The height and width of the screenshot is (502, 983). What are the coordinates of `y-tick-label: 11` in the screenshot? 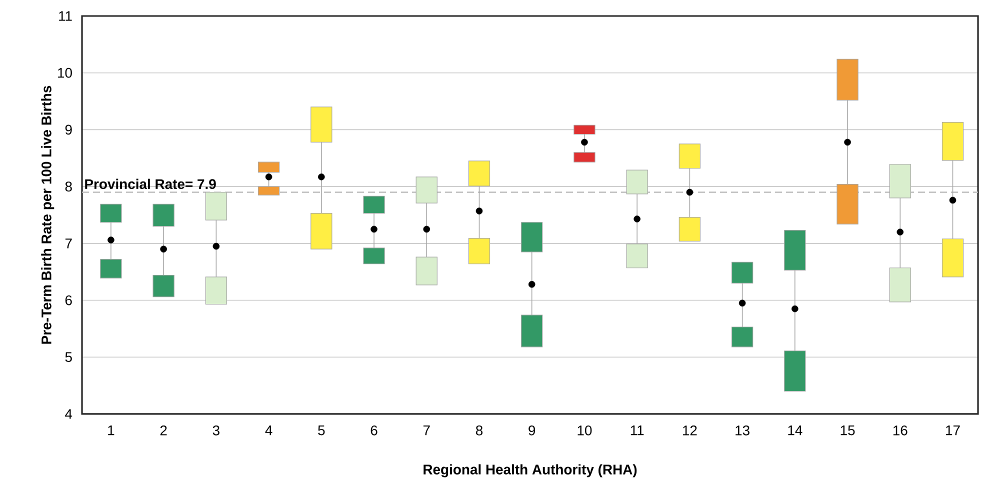 It's located at (65, 16).